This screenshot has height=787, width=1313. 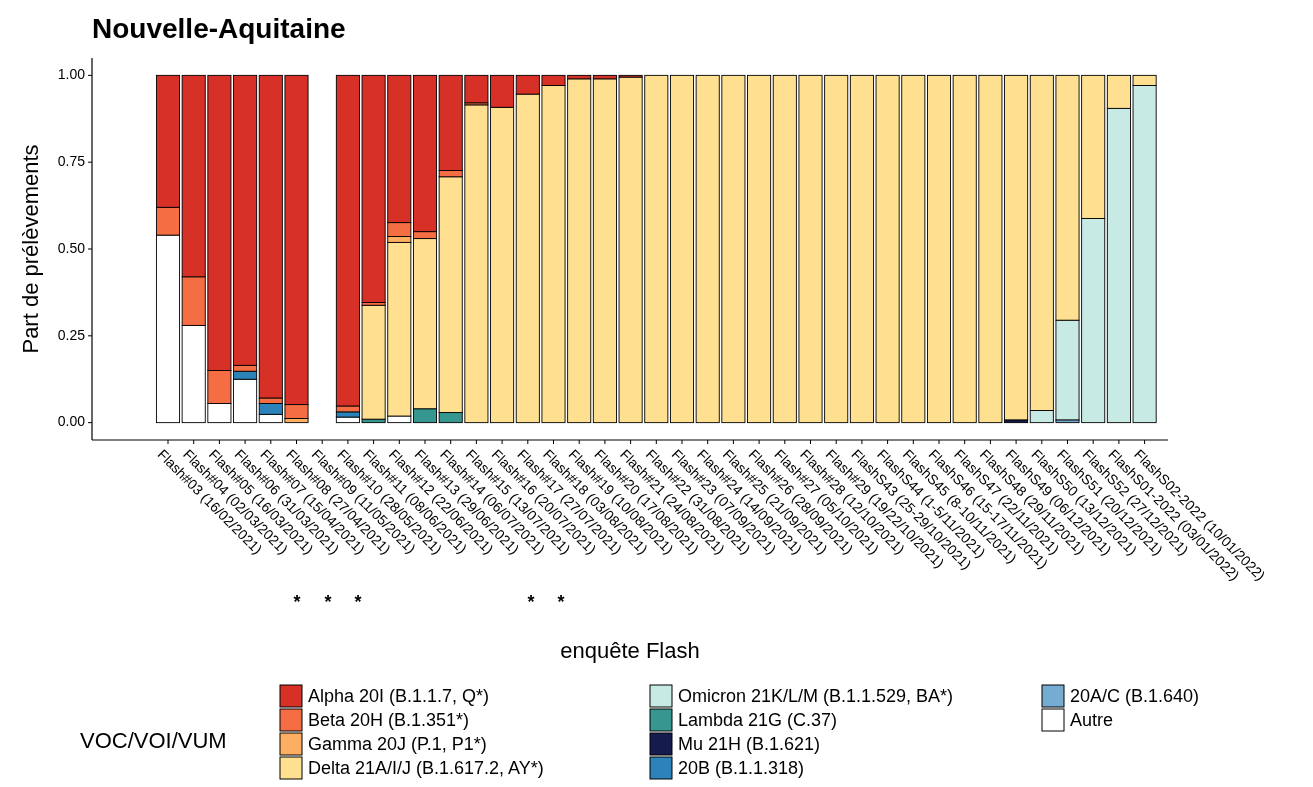 What do you see at coordinates (71, 247) in the screenshot?
I see `y-tick-label: 0.50` at bounding box center [71, 247].